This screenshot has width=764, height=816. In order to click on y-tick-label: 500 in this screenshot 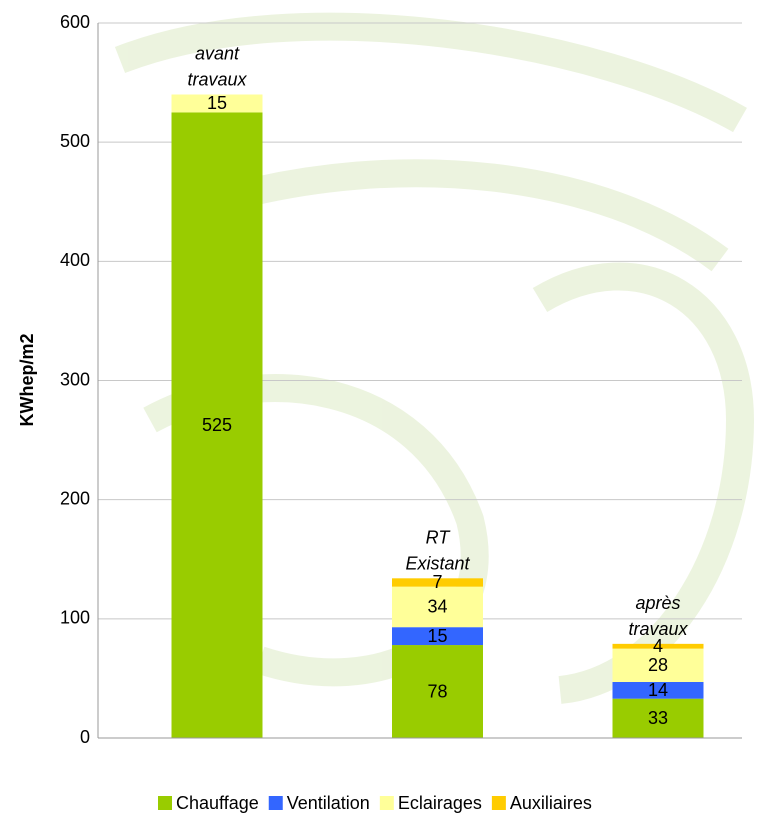, I will do `click(75, 141)`.